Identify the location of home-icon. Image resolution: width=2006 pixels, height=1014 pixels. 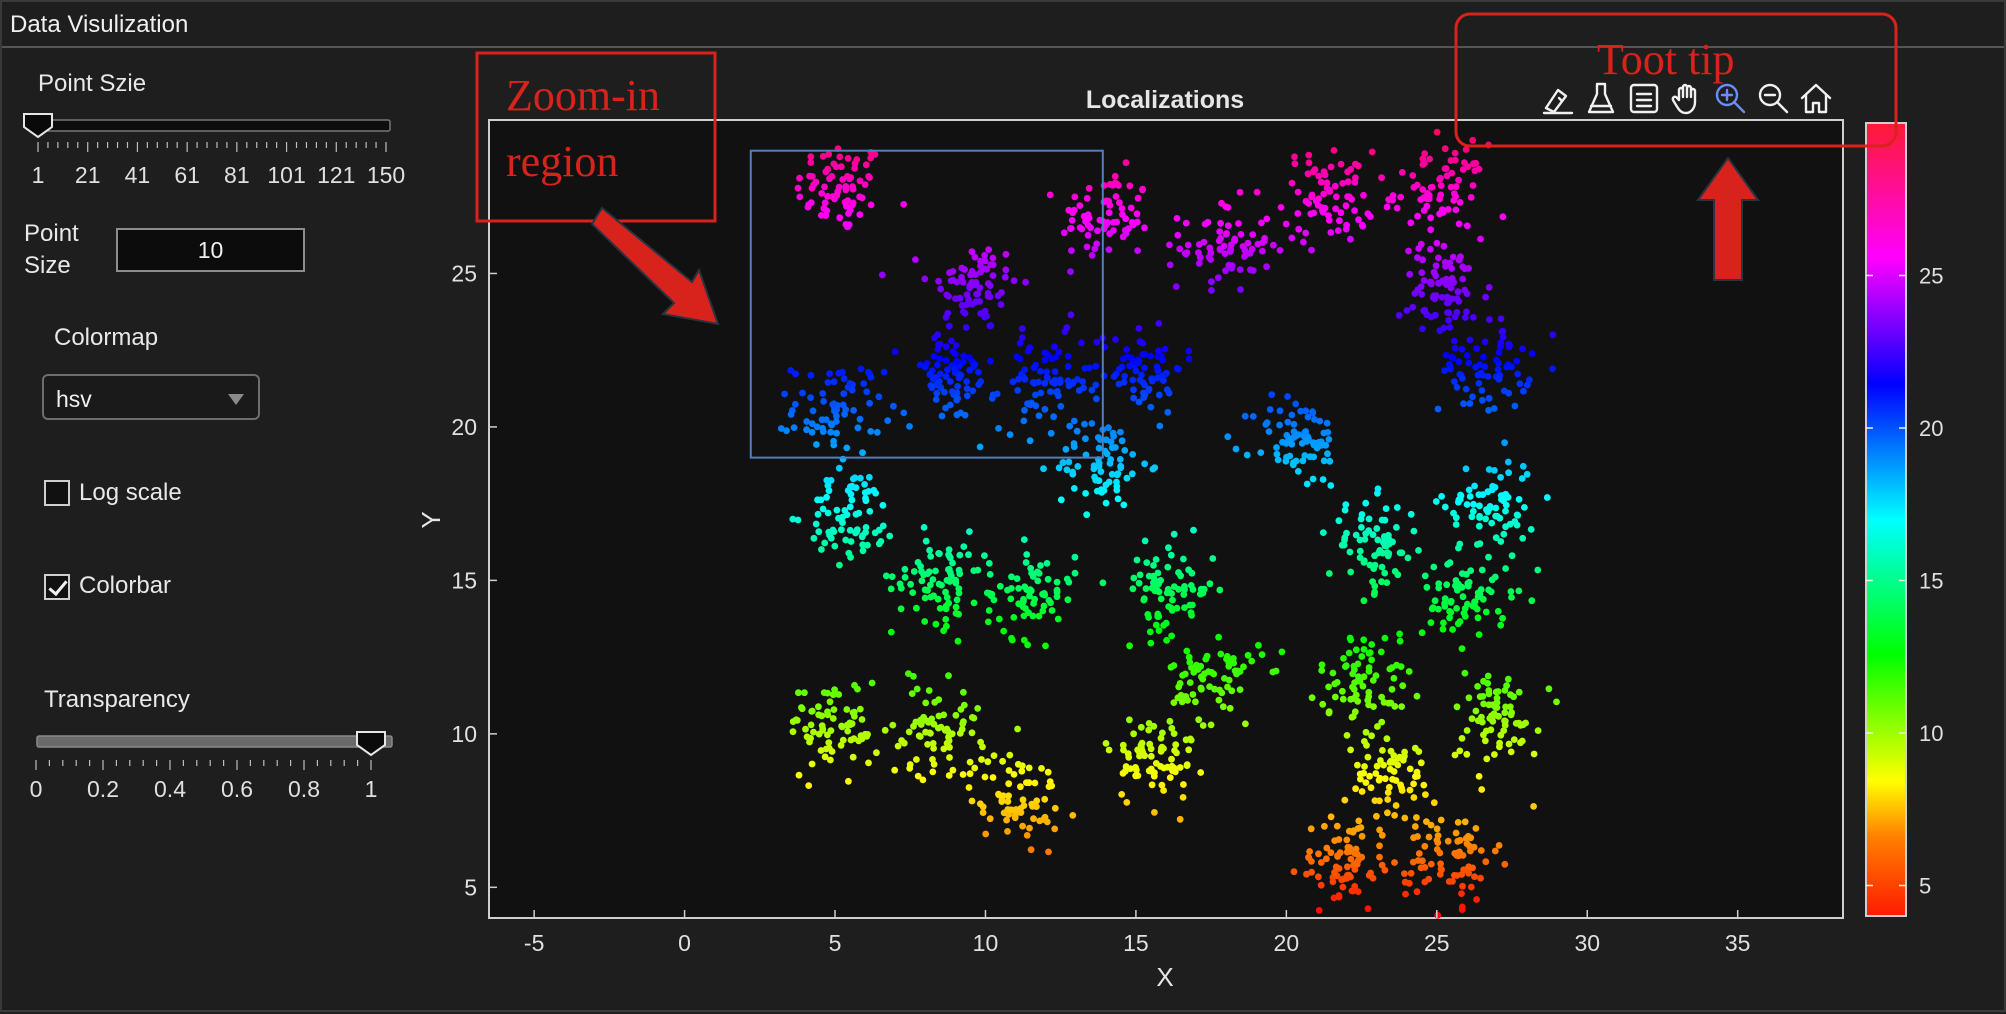
(1816, 98).